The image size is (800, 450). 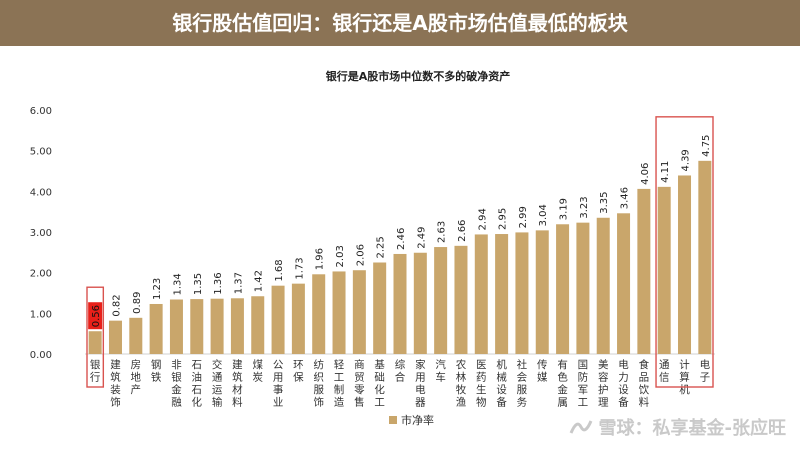 I want to click on category-label: 综合, so click(x=400, y=371).